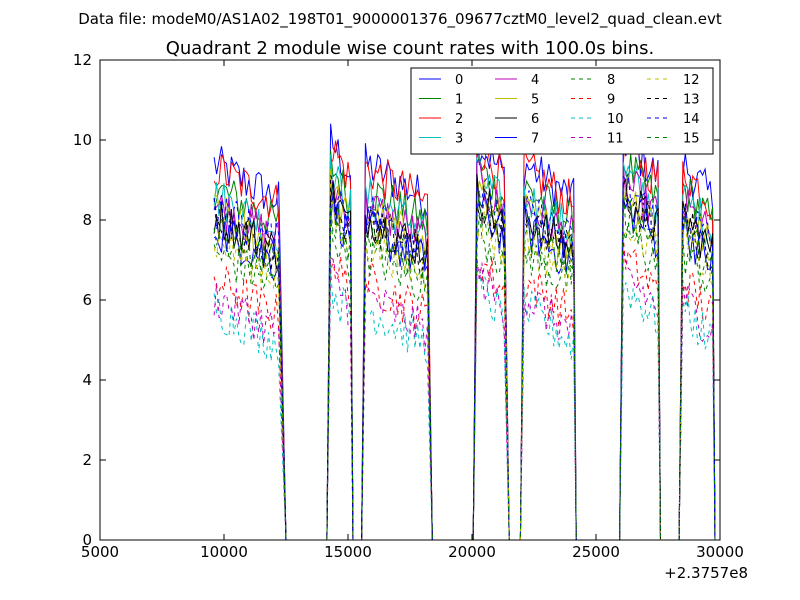  What do you see at coordinates (596, 552) in the screenshot?
I see `x-tick-label: 25000` at bounding box center [596, 552].